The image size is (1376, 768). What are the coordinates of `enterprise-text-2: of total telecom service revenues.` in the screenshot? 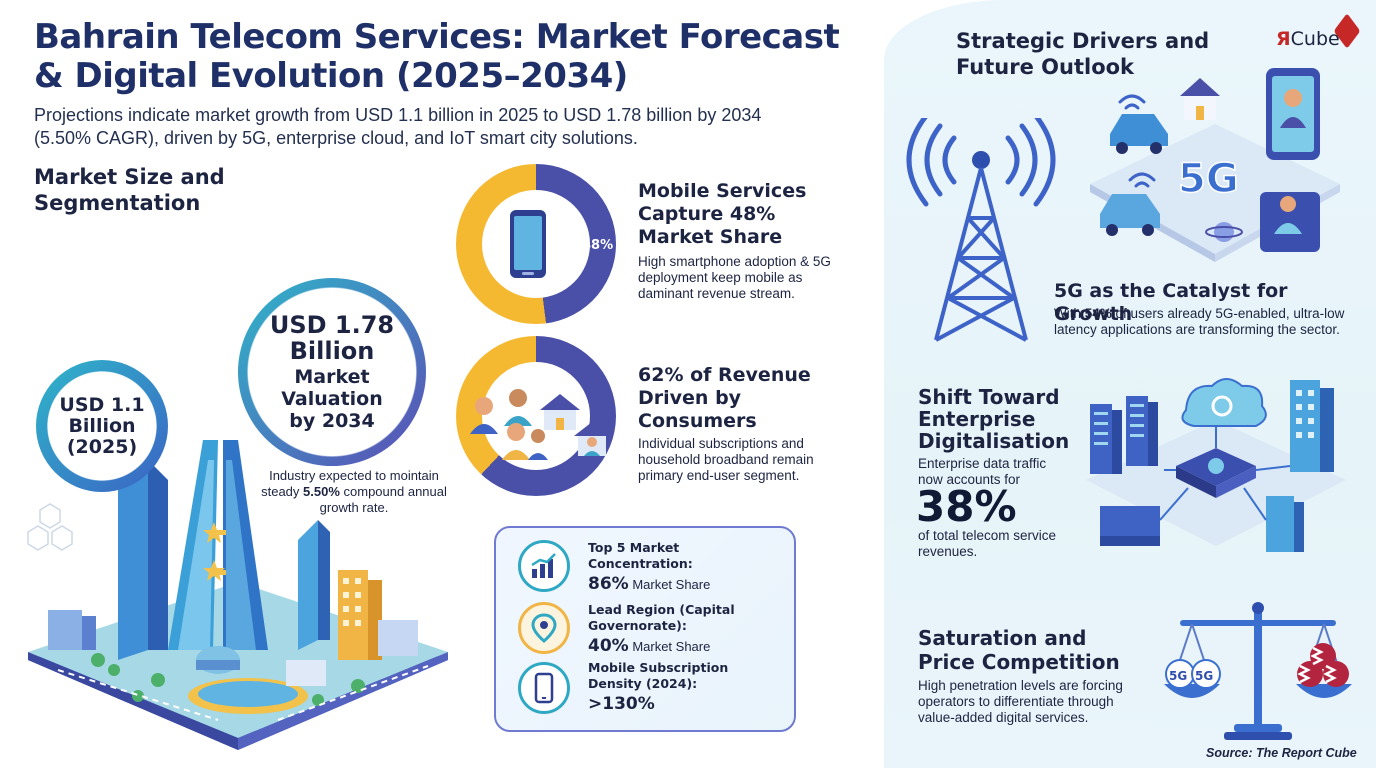 It's located at (987, 543).